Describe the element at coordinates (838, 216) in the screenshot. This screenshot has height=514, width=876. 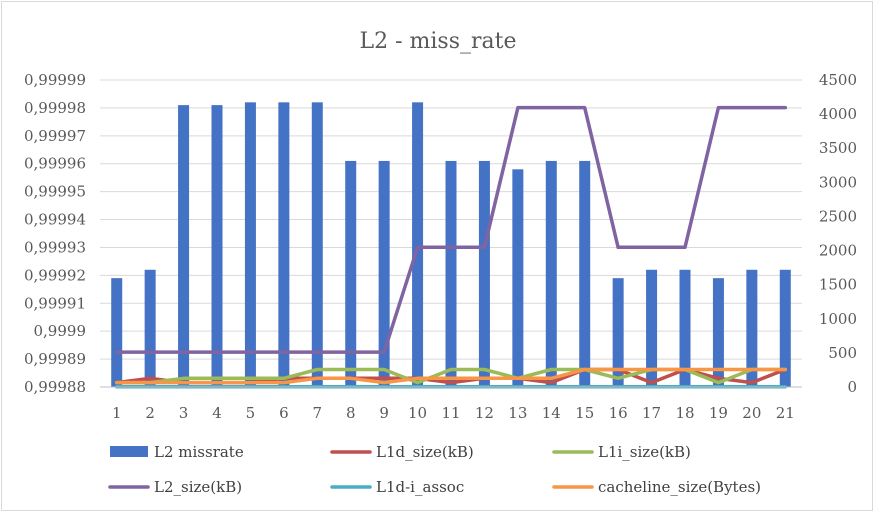
I see `y-right-tick-label: 2500` at that location.